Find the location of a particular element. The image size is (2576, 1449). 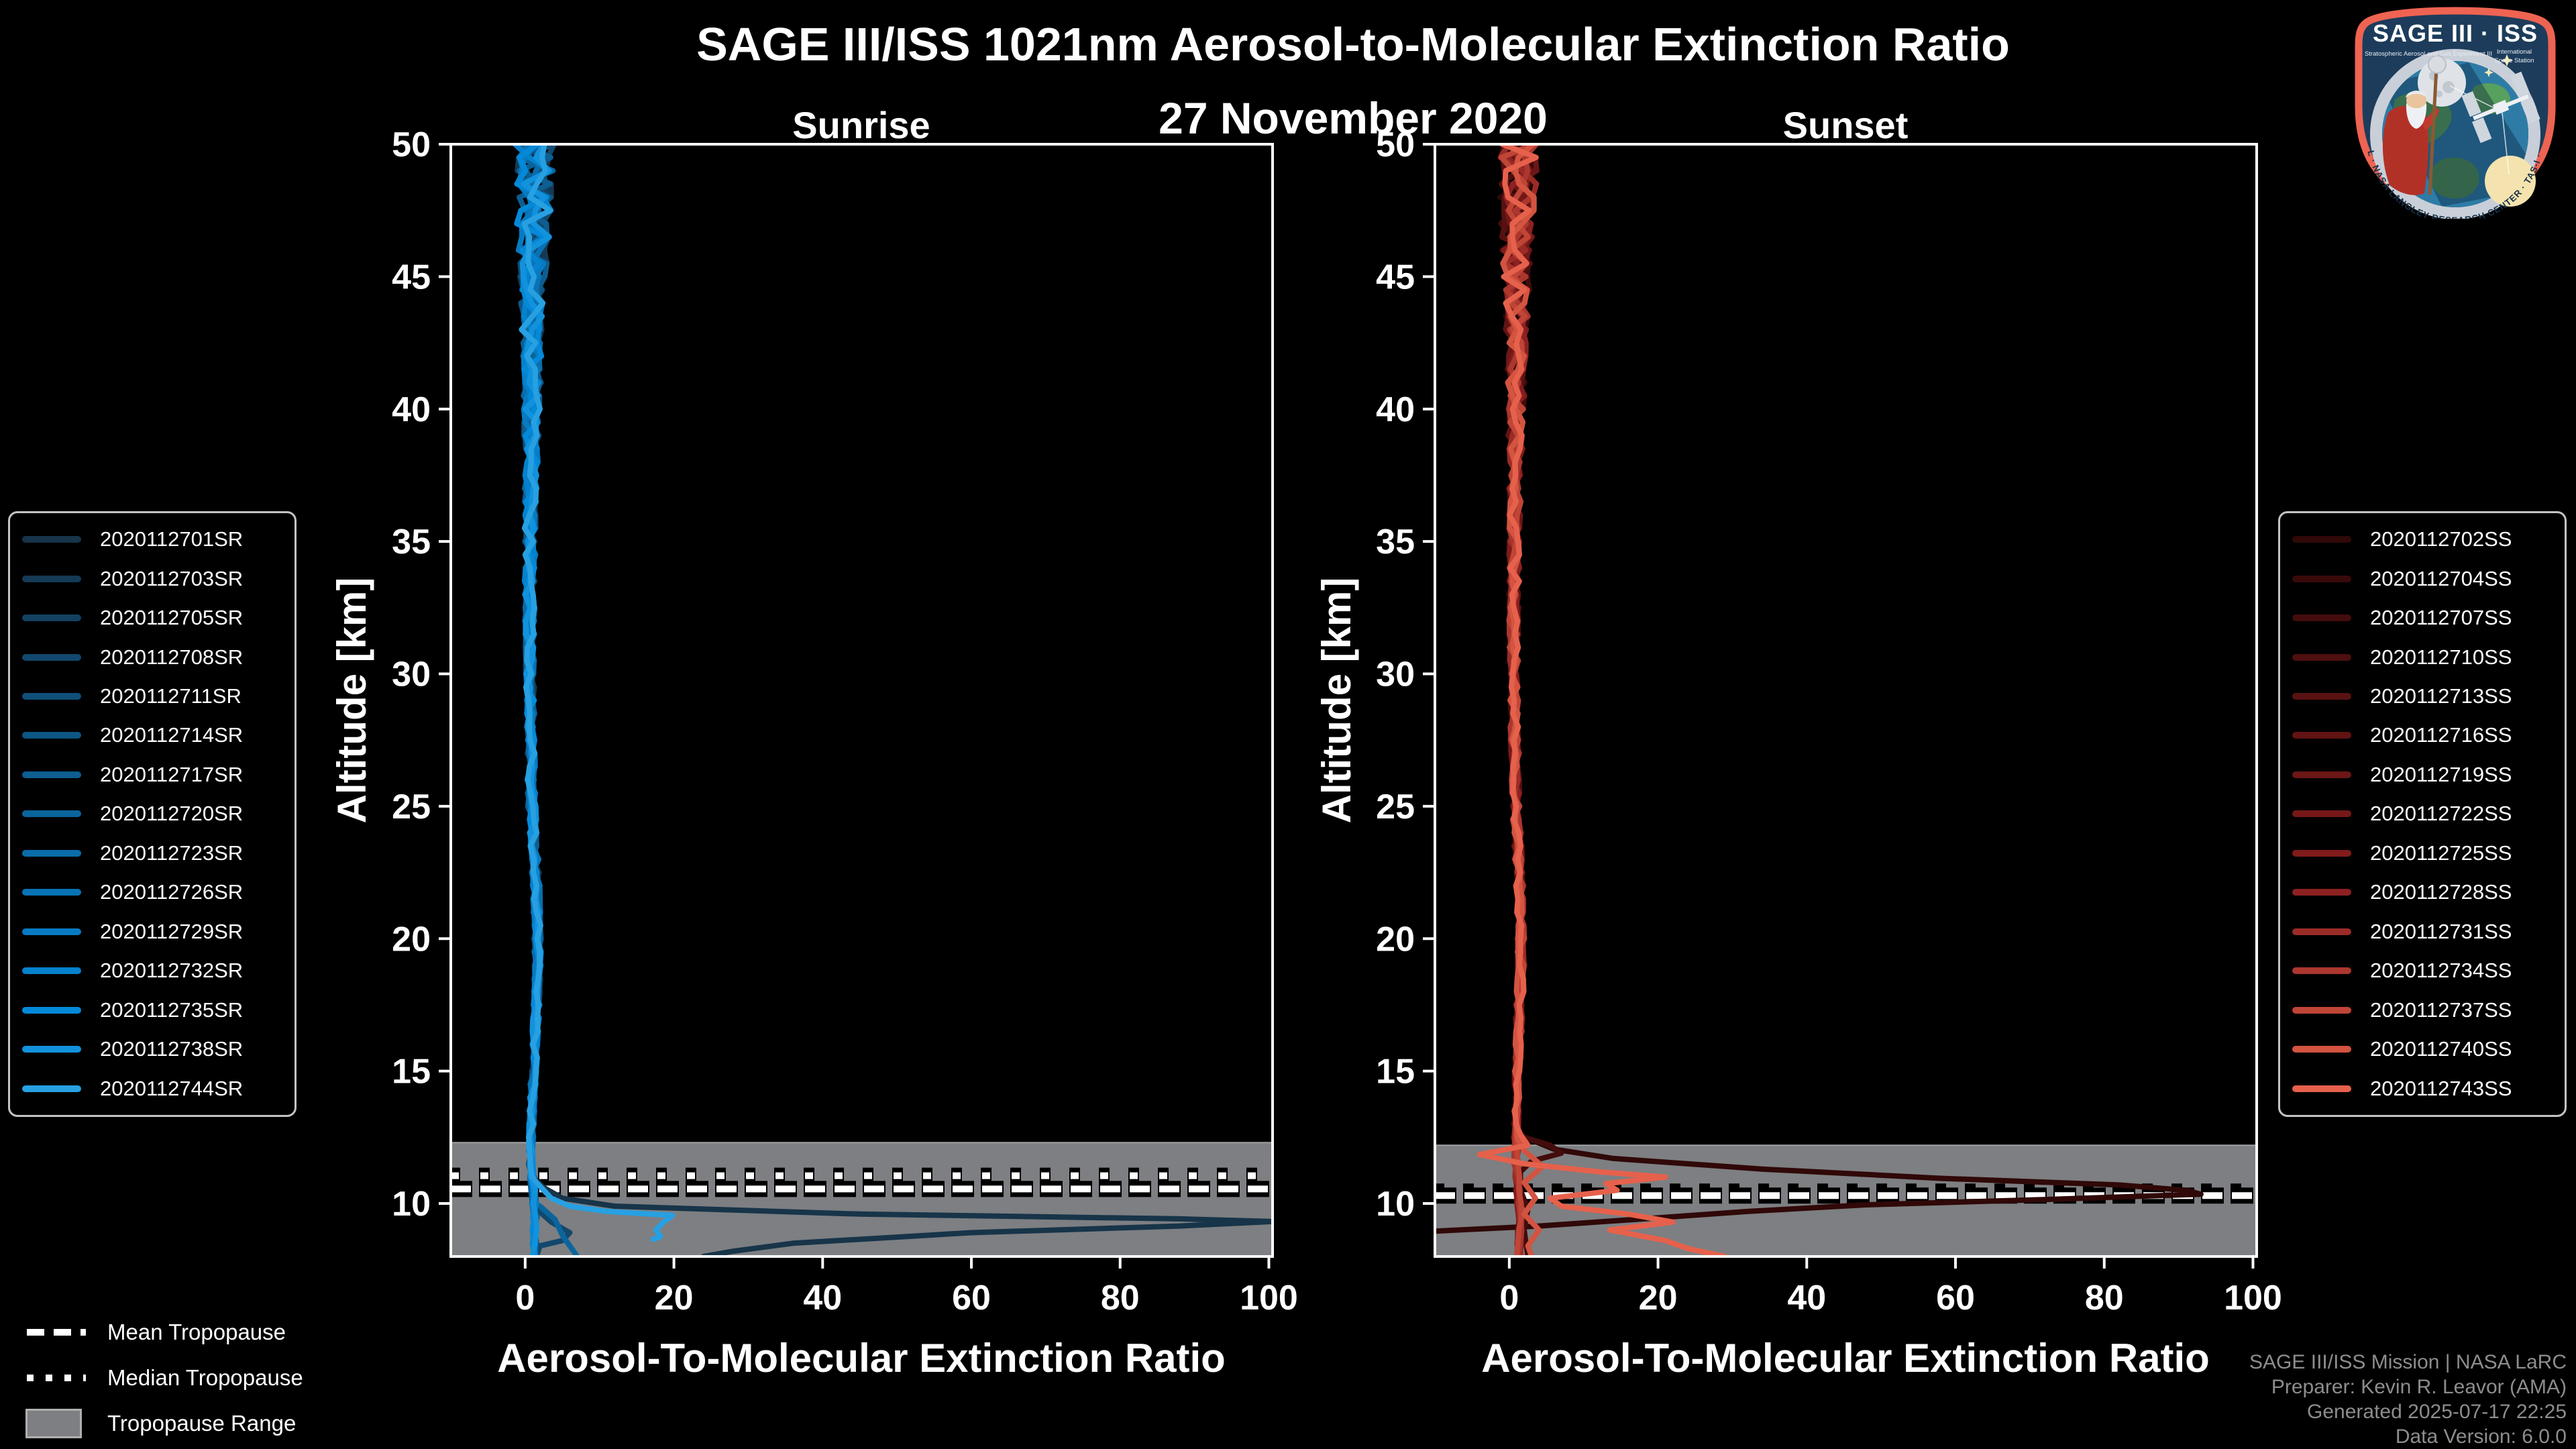

patch-subtitle-right-1: International is located at coordinates (2514, 52).